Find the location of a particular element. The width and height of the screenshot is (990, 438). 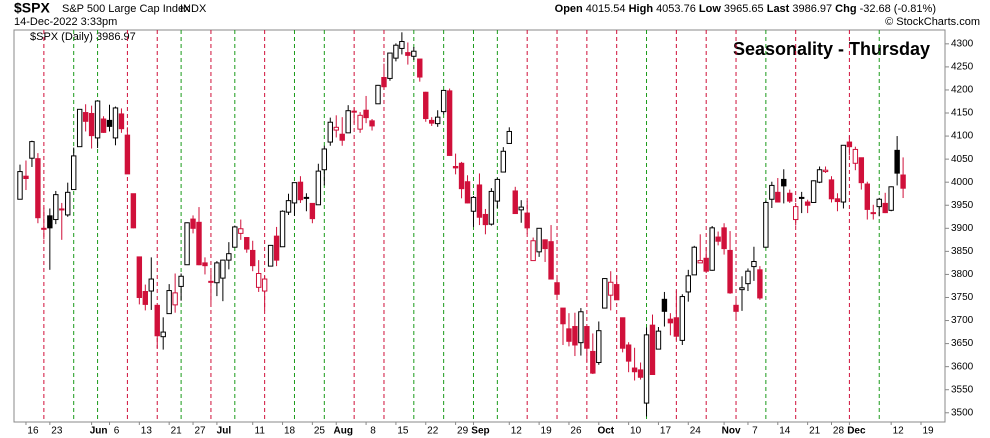

x-tick-label: Sep is located at coordinates (480, 431).